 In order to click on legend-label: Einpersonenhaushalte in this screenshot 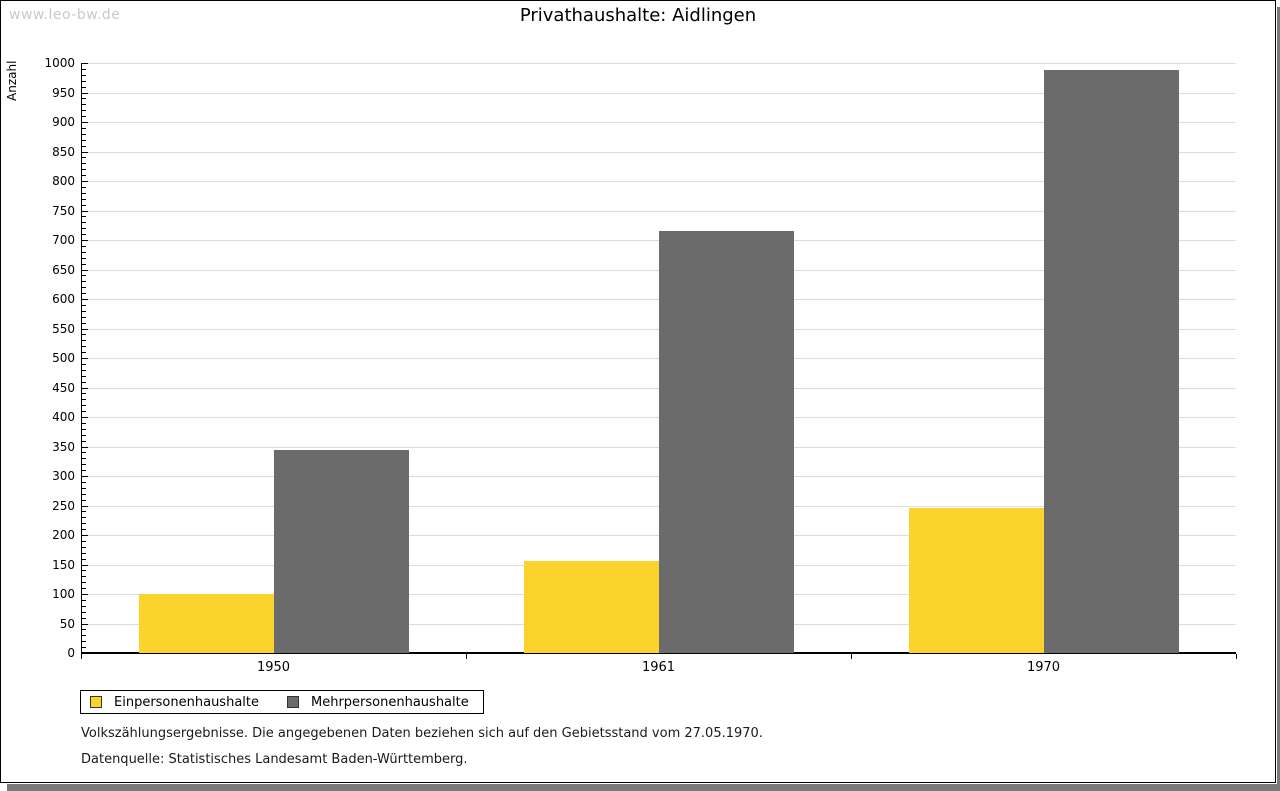, I will do `click(186, 702)`.